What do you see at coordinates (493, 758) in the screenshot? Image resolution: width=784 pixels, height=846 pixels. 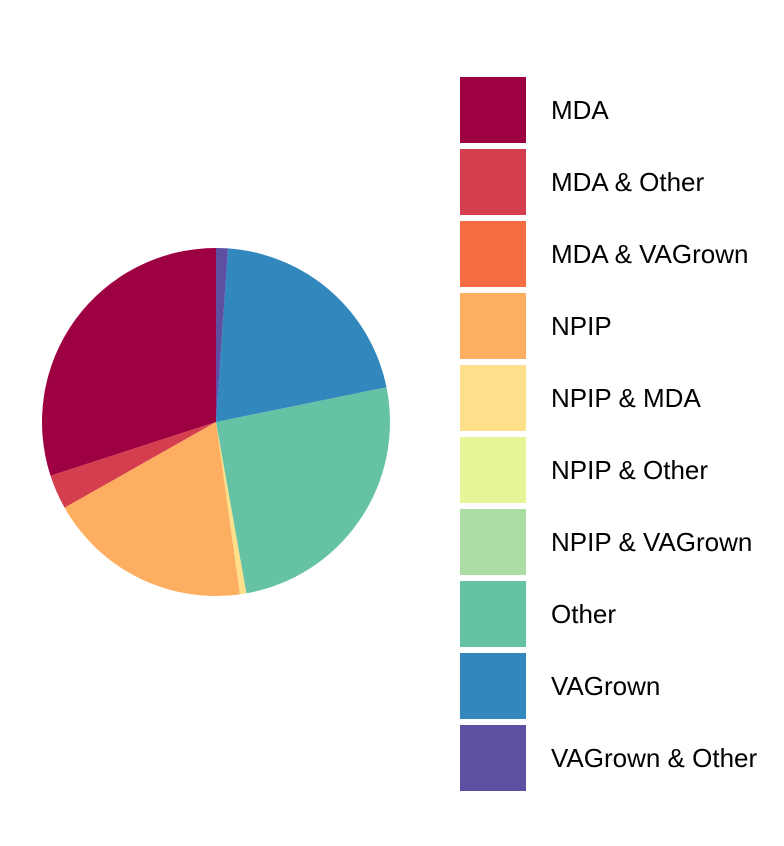 I see `legend-key-vagrown-and-other` at bounding box center [493, 758].